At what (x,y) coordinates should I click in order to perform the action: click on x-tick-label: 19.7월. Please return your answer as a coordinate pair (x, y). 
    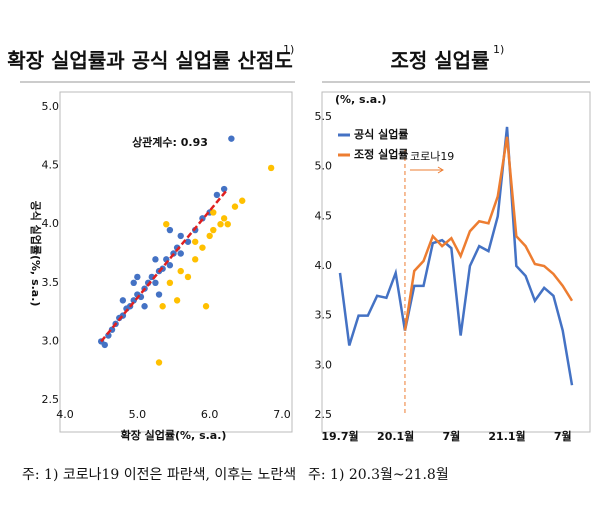
    Looking at the image, I should click on (339, 436).